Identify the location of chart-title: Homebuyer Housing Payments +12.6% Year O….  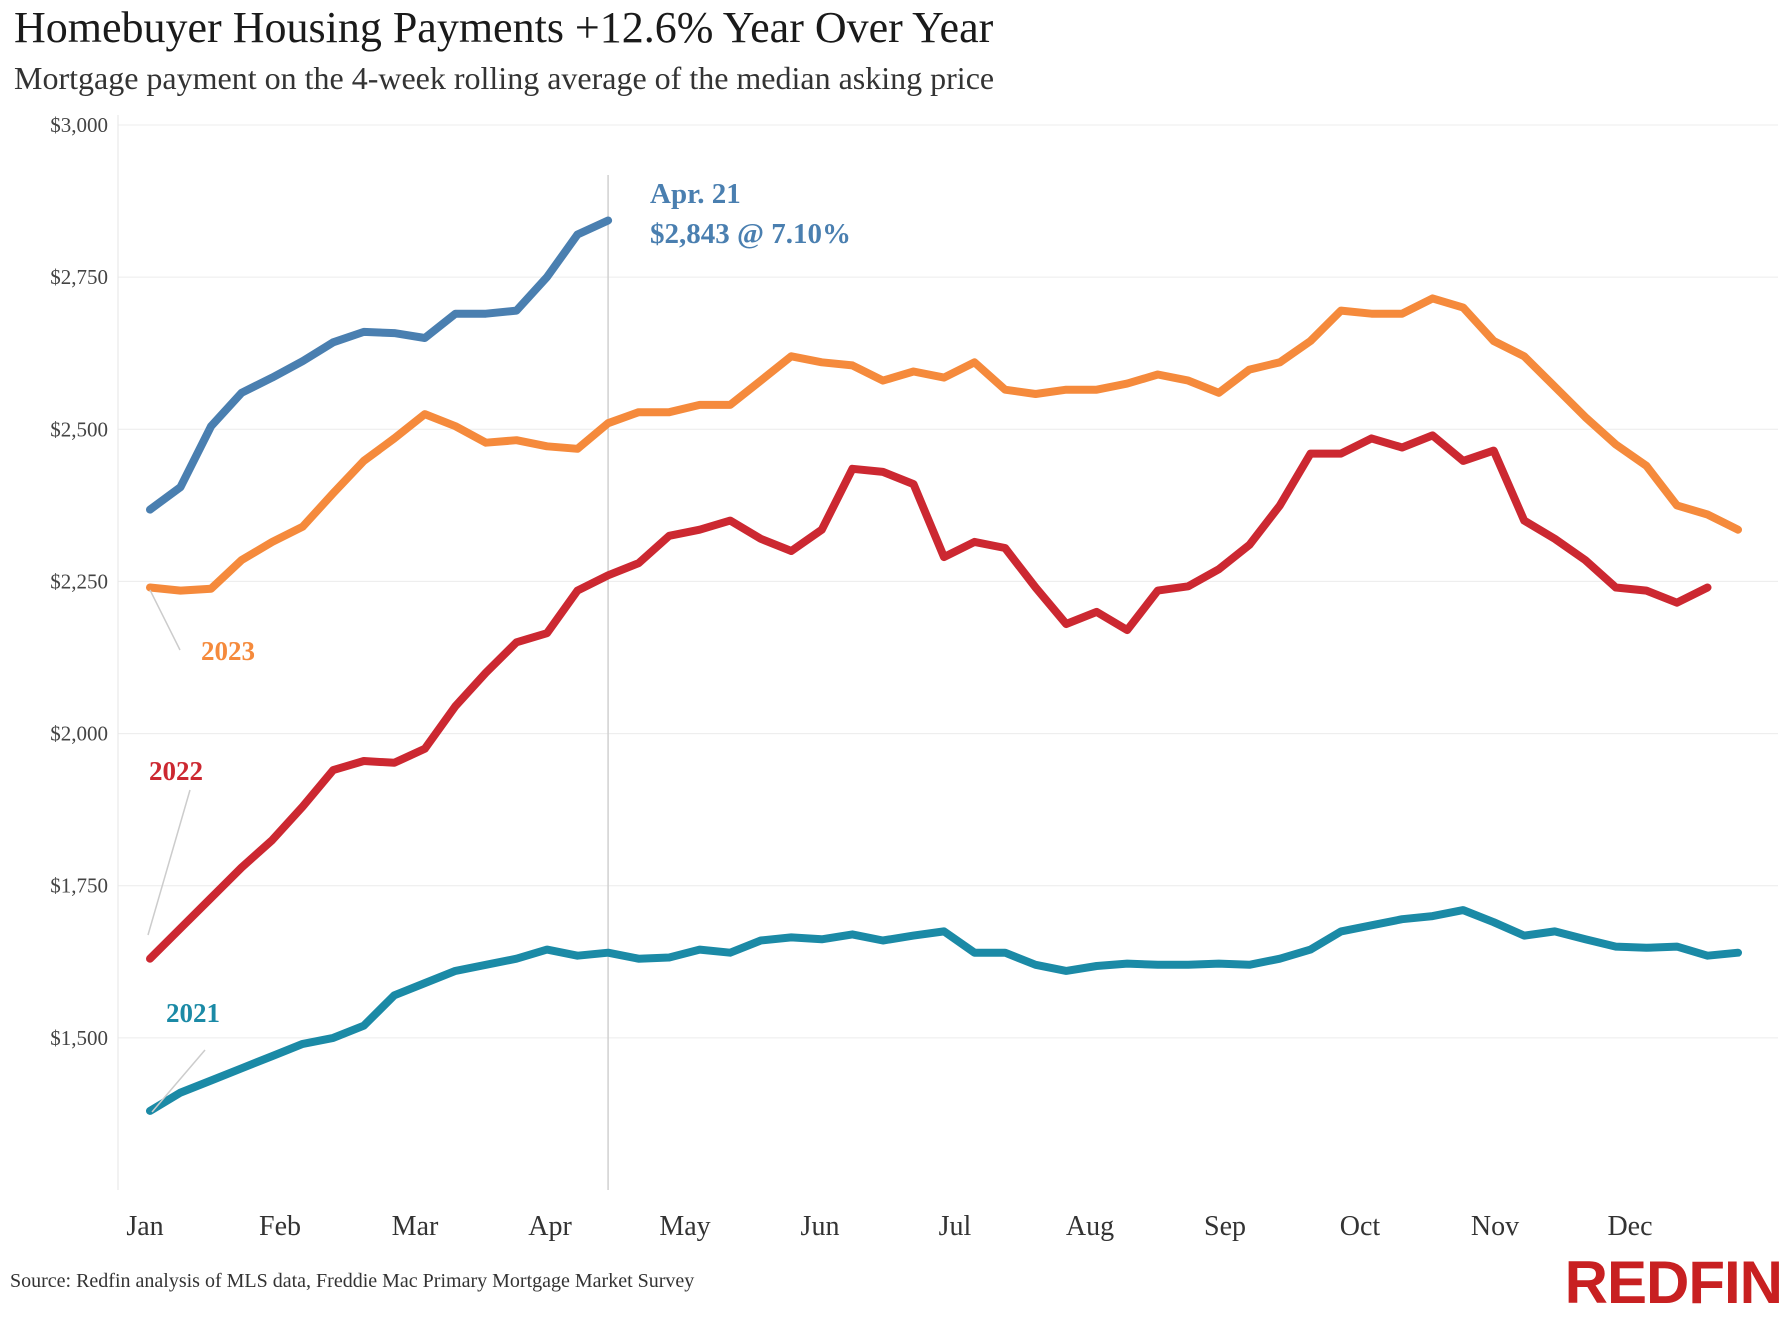
(504, 27).